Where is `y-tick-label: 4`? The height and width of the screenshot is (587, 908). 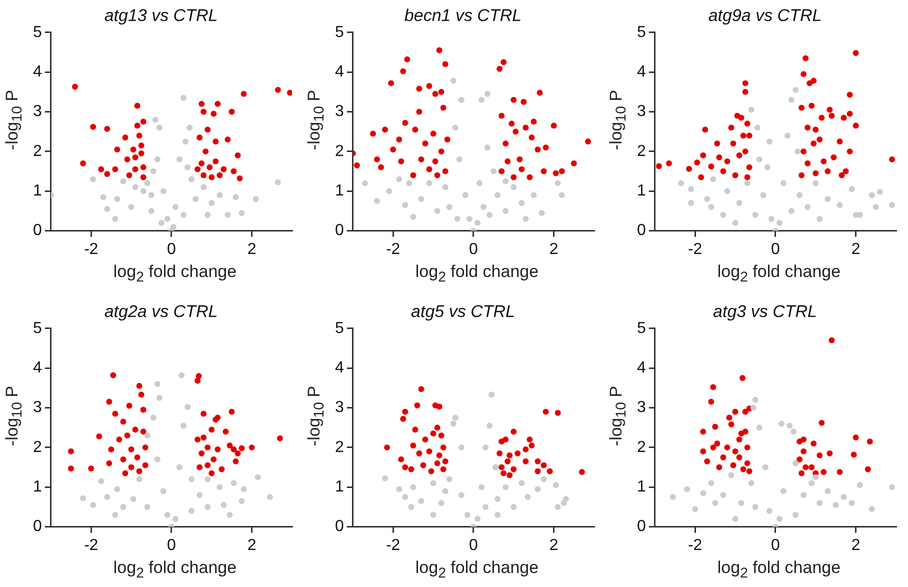
y-tick-label: 4 is located at coordinates (37, 71).